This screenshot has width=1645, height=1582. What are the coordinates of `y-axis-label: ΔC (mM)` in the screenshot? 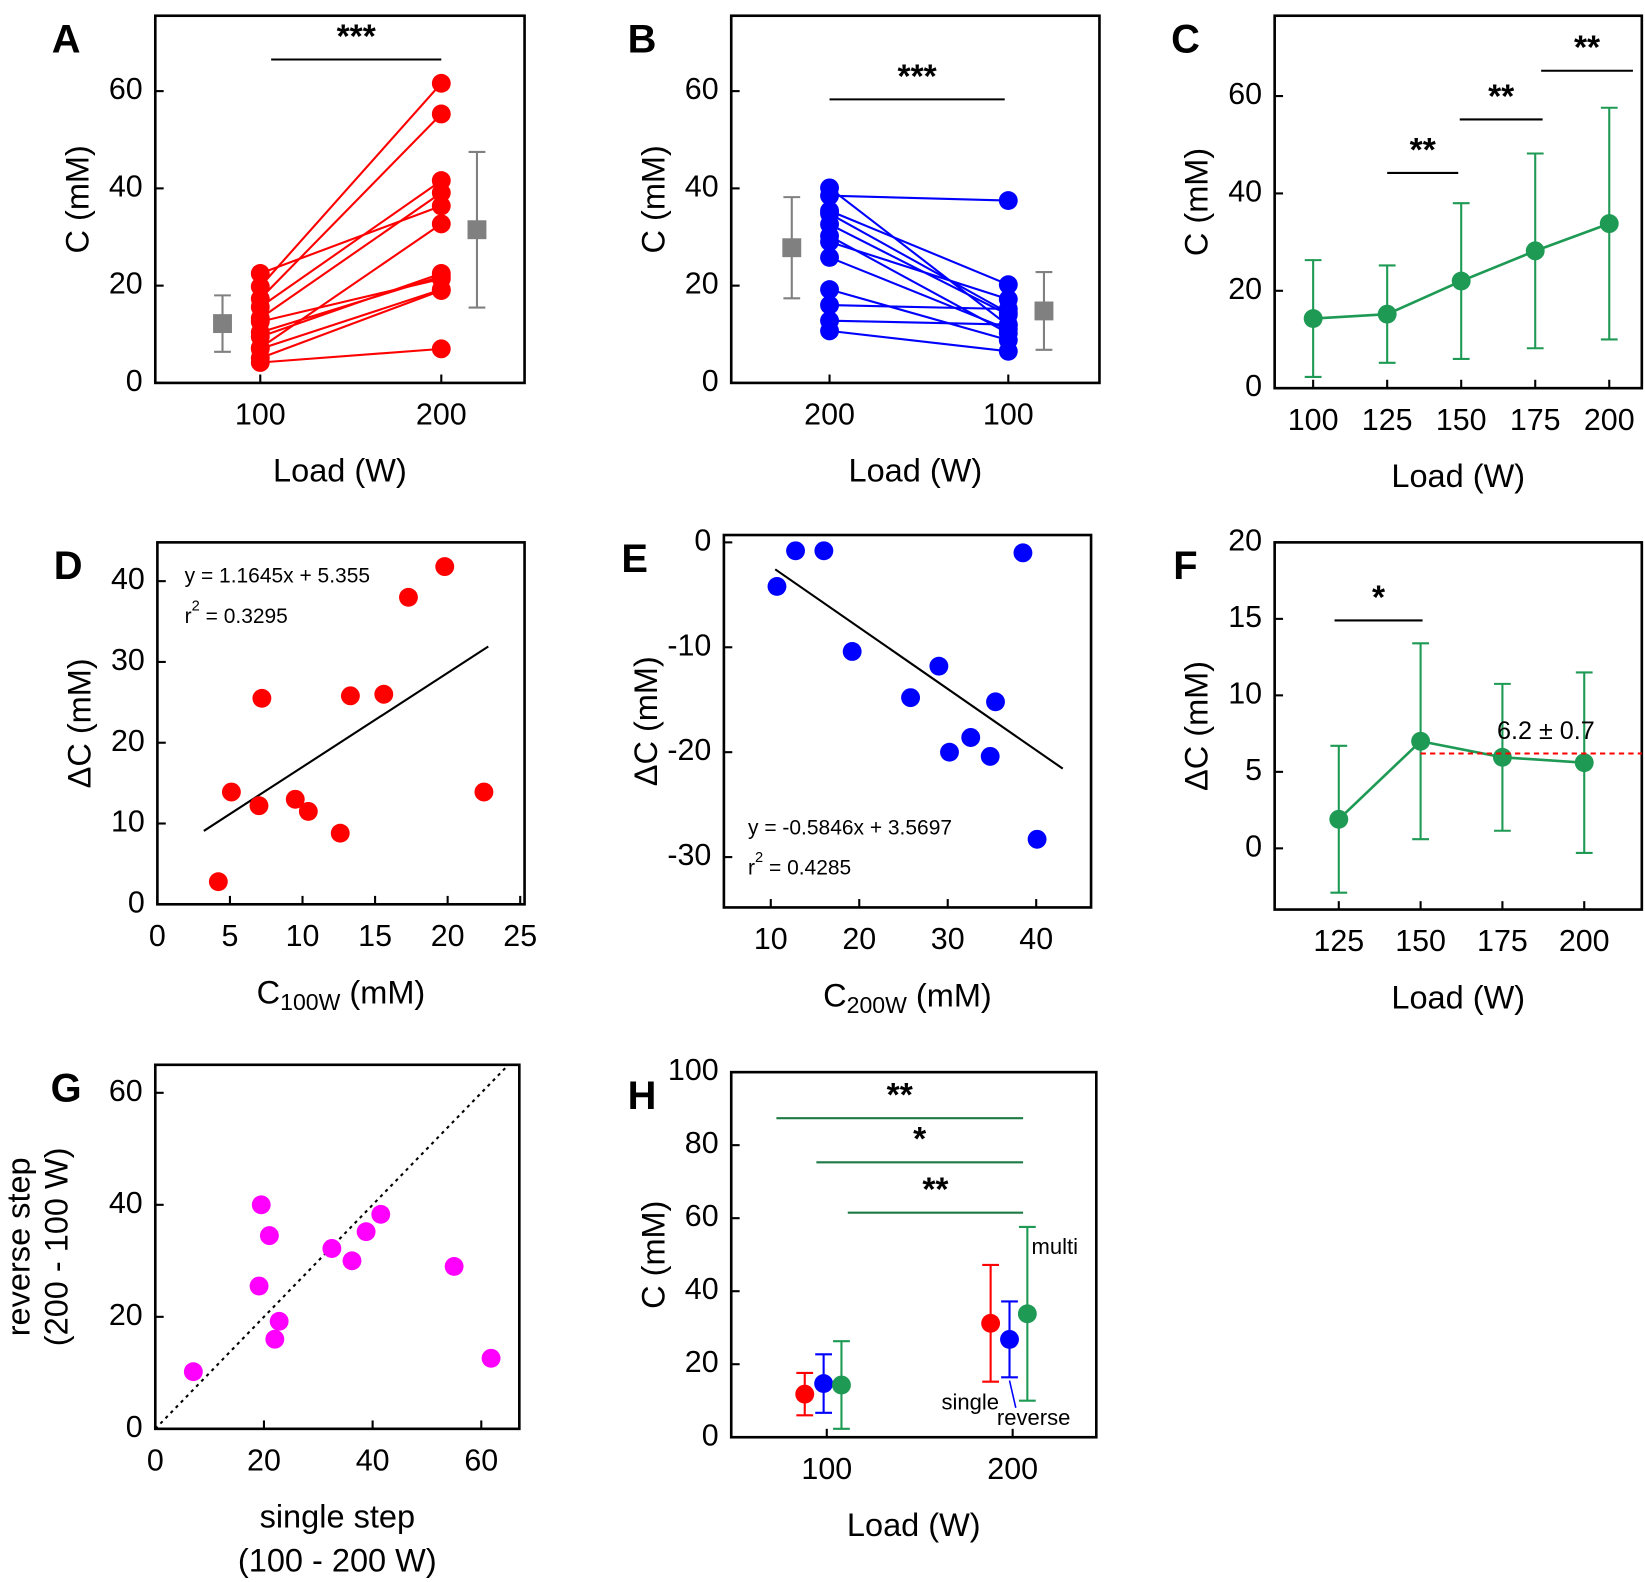 It's located at (1197, 726).